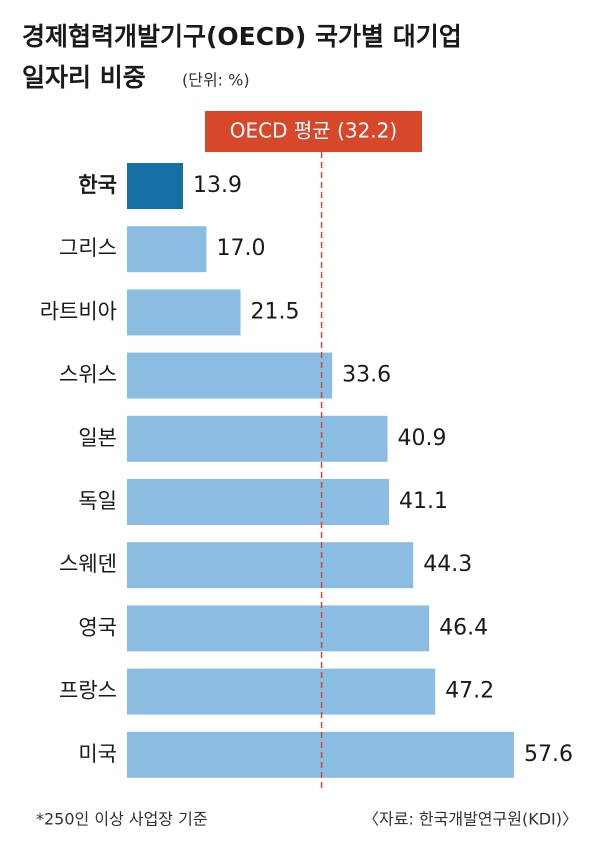 The image size is (600, 841). Describe the element at coordinates (97, 627) in the screenshot. I see `category-label: 영국` at that location.